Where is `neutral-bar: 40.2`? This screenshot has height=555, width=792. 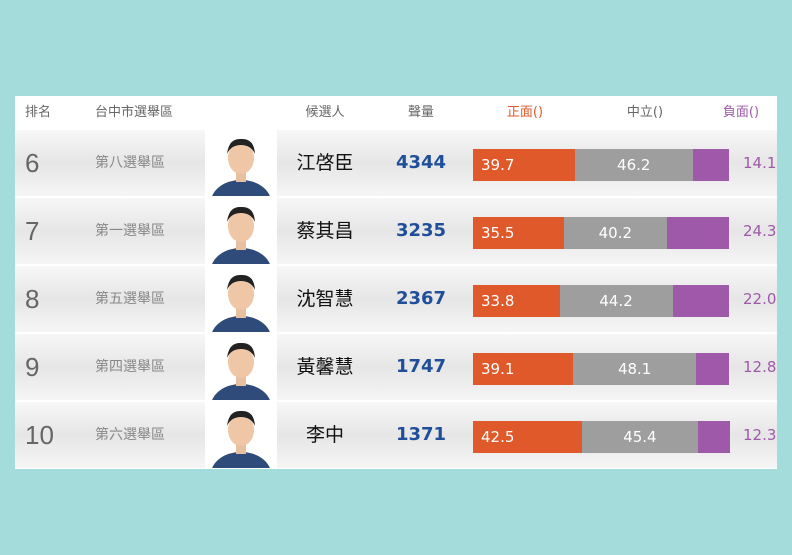
neutral-bar: 40.2 is located at coordinates (615, 233).